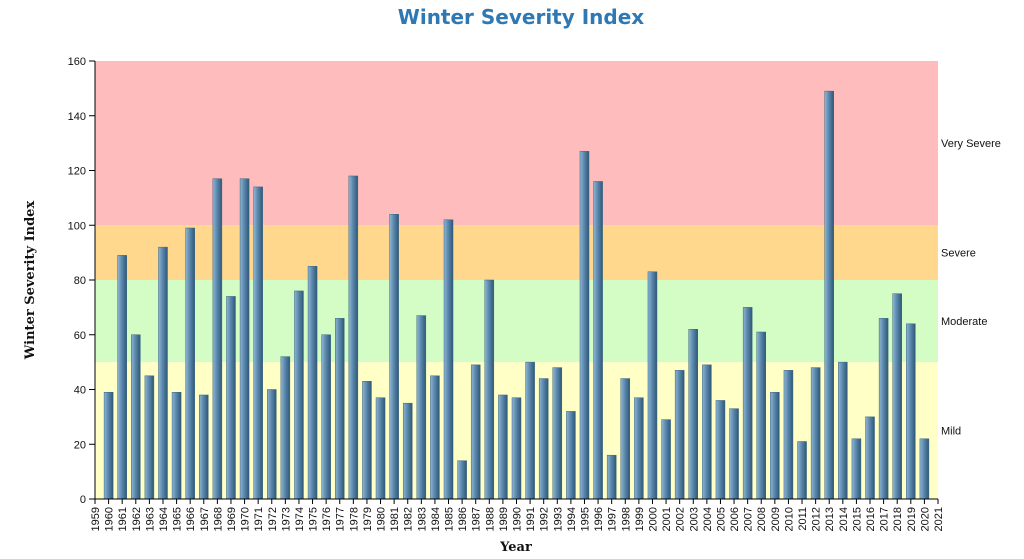  Describe the element at coordinates (613, 519) in the screenshot. I see `x-tick-label-1997: 1997` at that location.